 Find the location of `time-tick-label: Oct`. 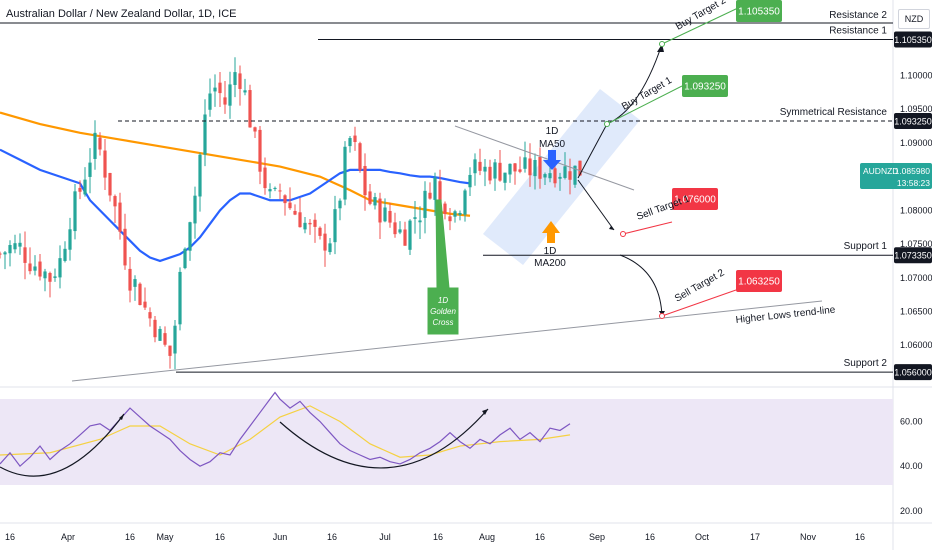

time-tick-label: Oct is located at coordinates (702, 537).